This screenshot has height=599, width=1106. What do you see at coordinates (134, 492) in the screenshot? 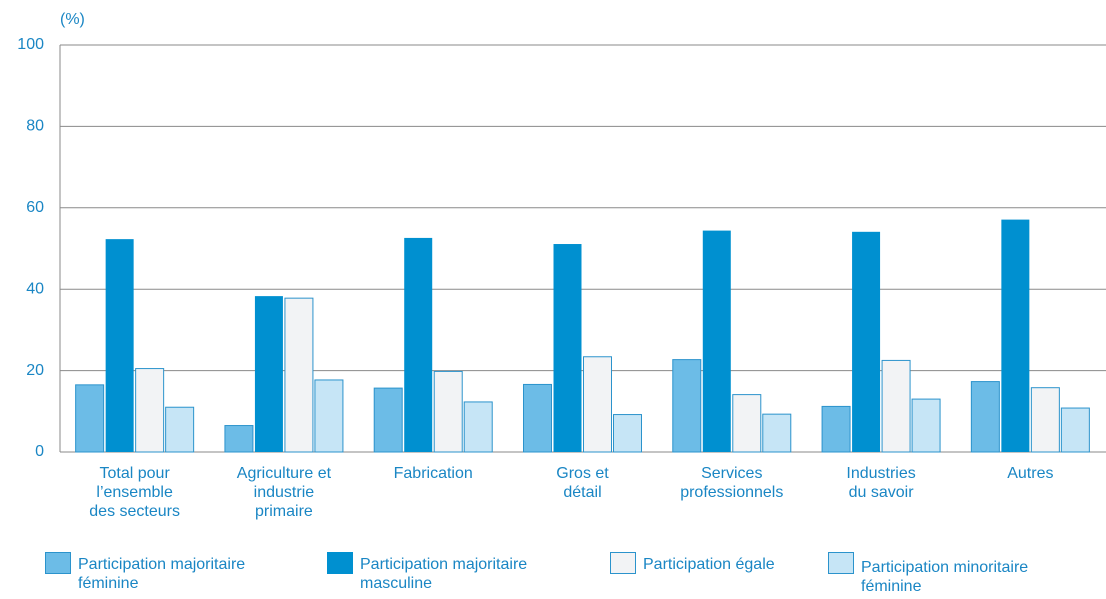
I see `x-tick-label: Total pour l’ensemble des secteurs` at bounding box center [134, 492].